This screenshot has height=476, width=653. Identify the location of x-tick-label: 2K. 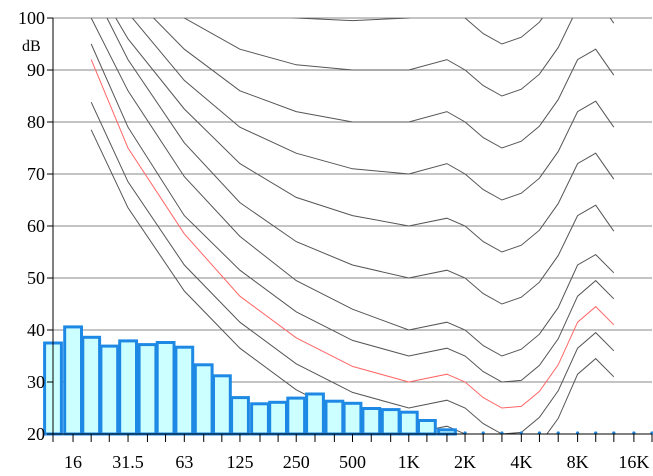
(465, 462).